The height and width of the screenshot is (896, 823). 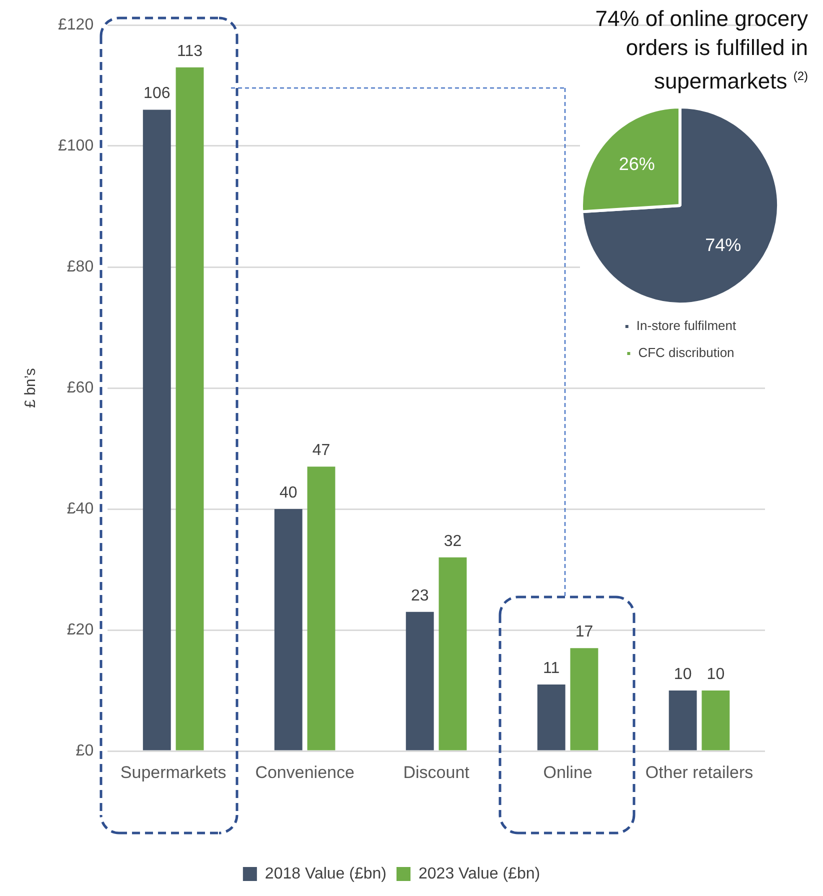 I want to click on x-tick-label: Supermarkets, so click(x=173, y=772).